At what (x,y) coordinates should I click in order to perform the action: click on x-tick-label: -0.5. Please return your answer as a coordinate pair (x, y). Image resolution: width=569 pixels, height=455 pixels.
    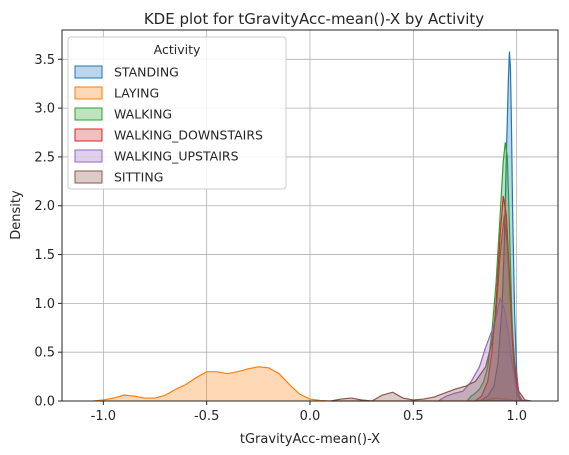
    Looking at the image, I should click on (206, 416).